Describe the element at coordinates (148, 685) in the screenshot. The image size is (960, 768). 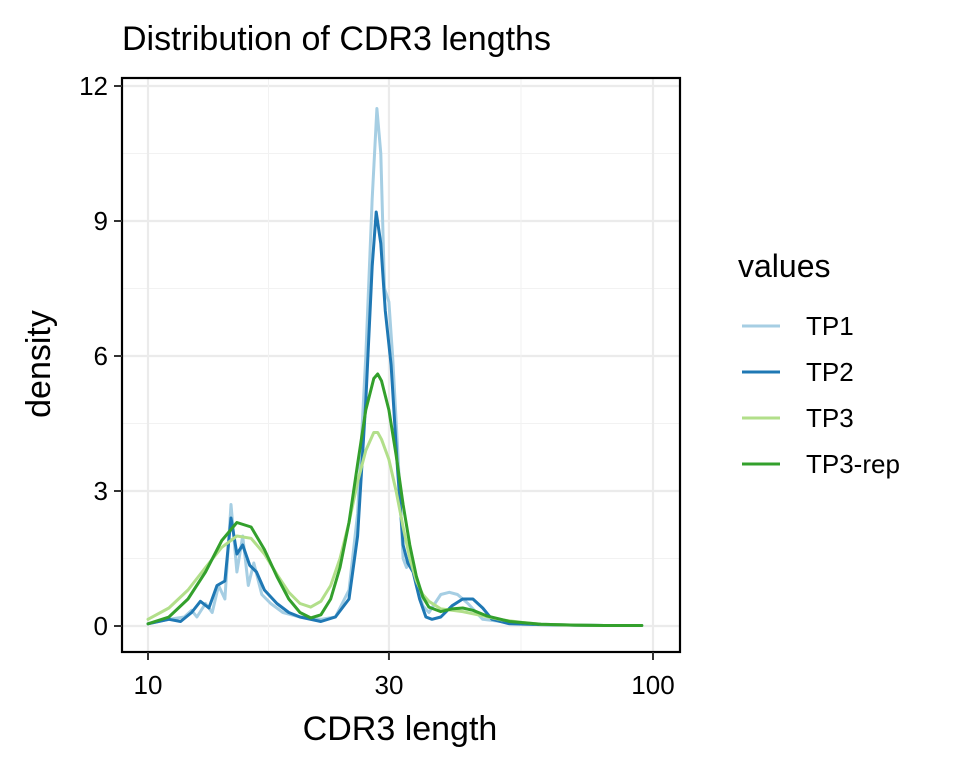
I see `x-tick-label: 10` at that location.